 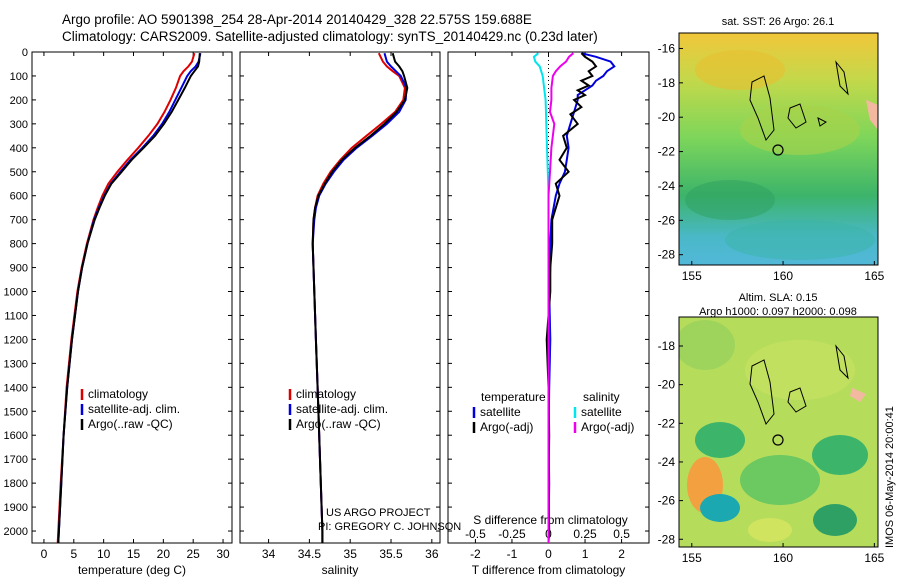 What do you see at coordinates (19, 173) in the screenshot?
I see `depth-tick-label: 500` at bounding box center [19, 173].